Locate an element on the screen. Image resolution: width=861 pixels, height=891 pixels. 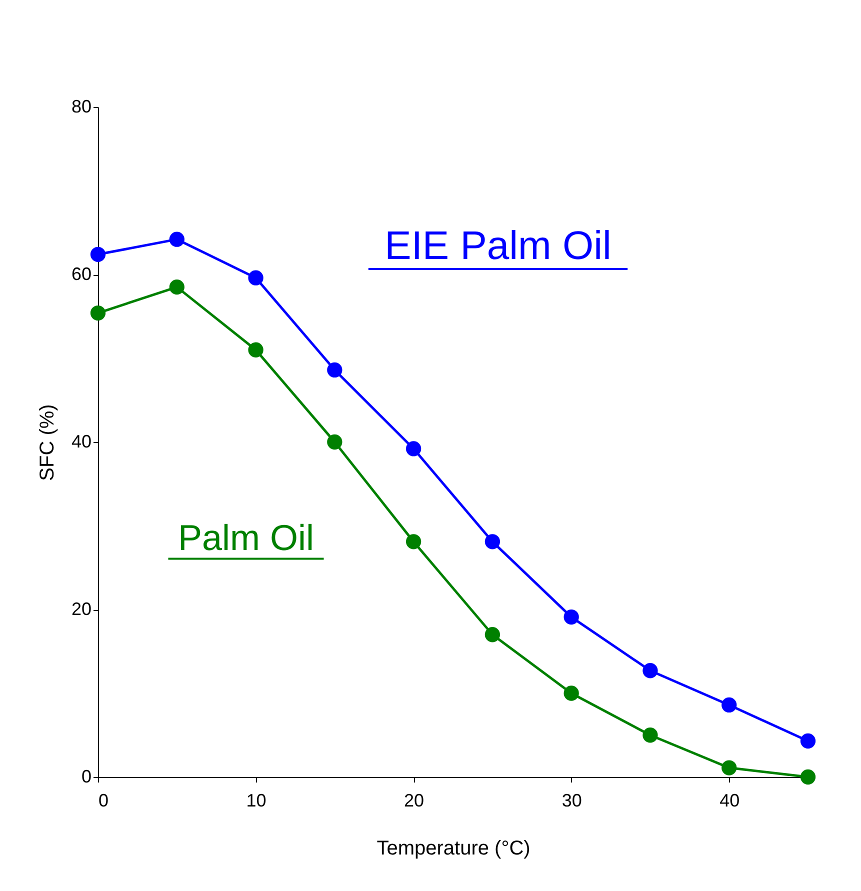
x-axis-title: Temperature (°C) is located at coordinates (453, 849).